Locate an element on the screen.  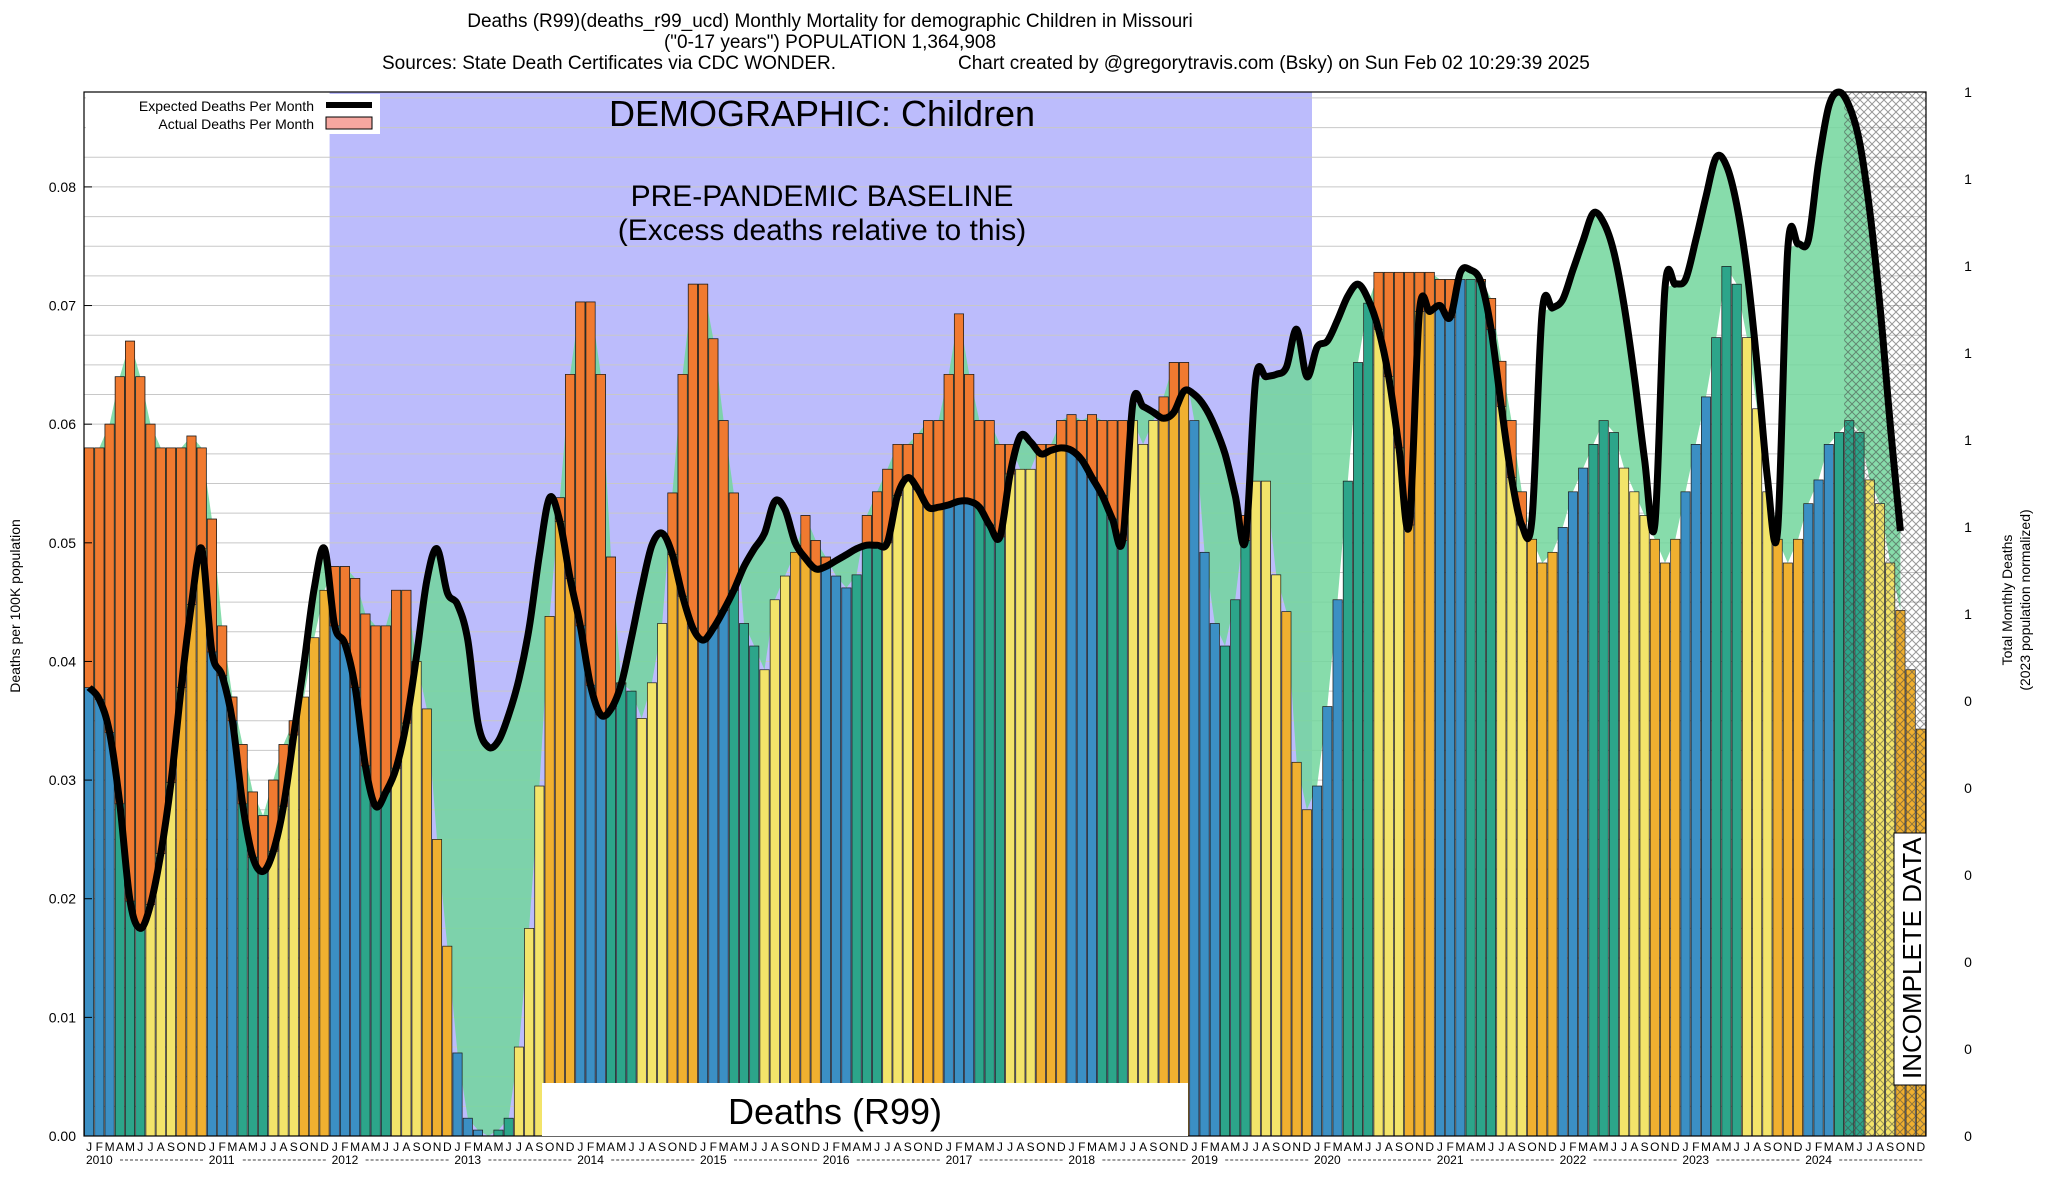
year-label: 2018 is located at coordinates (1081, 1160).